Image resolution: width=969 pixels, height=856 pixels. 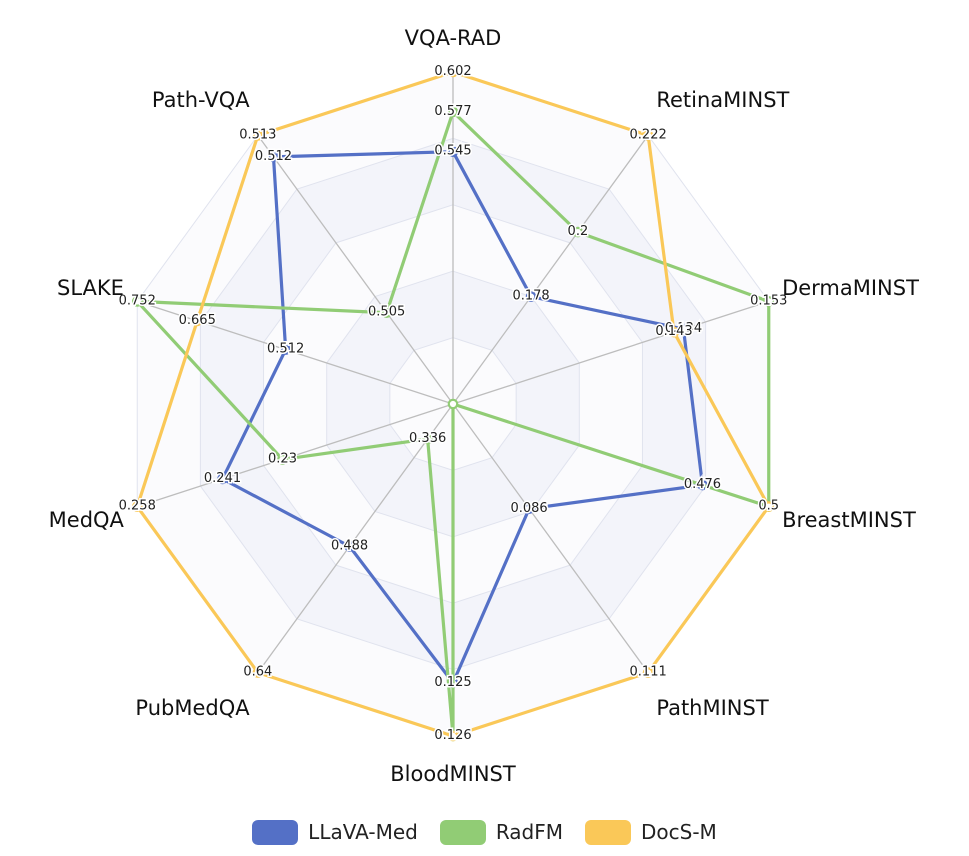 I want to click on axis-line-pathminst, so click(x=550, y=538).